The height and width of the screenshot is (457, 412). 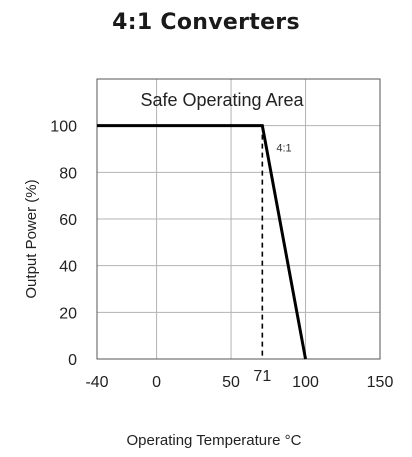 I want to click on marker-71-label: 71, so click(x=262, y=376).